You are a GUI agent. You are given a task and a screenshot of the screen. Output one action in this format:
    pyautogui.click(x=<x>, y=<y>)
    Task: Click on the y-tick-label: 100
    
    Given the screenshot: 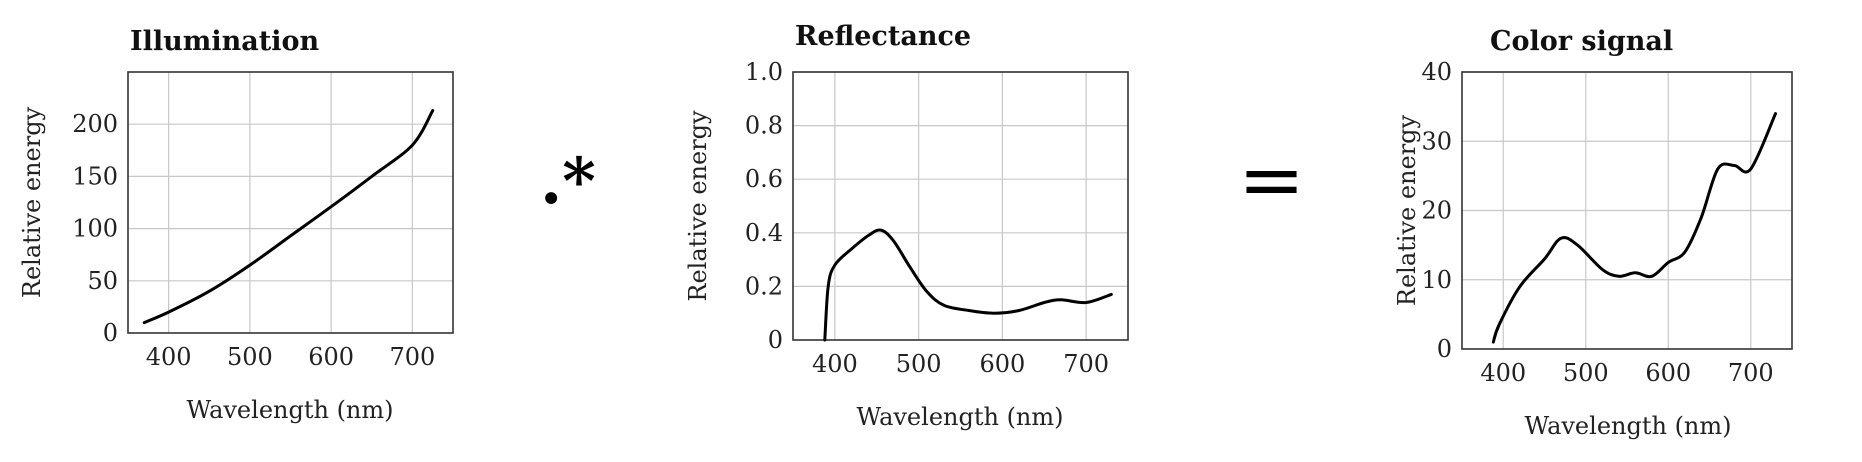 What is the action you would take?
    pyautogui.click(x=95, y=229)
    